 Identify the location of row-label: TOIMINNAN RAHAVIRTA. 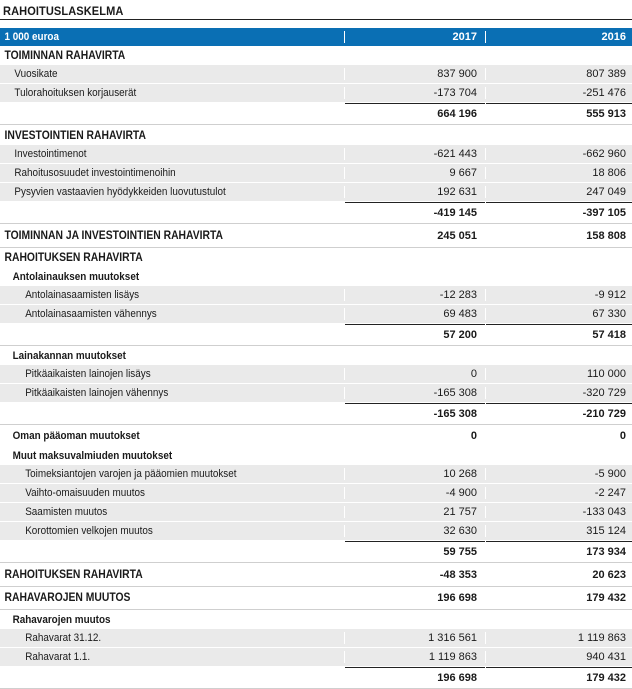
(65, 55).